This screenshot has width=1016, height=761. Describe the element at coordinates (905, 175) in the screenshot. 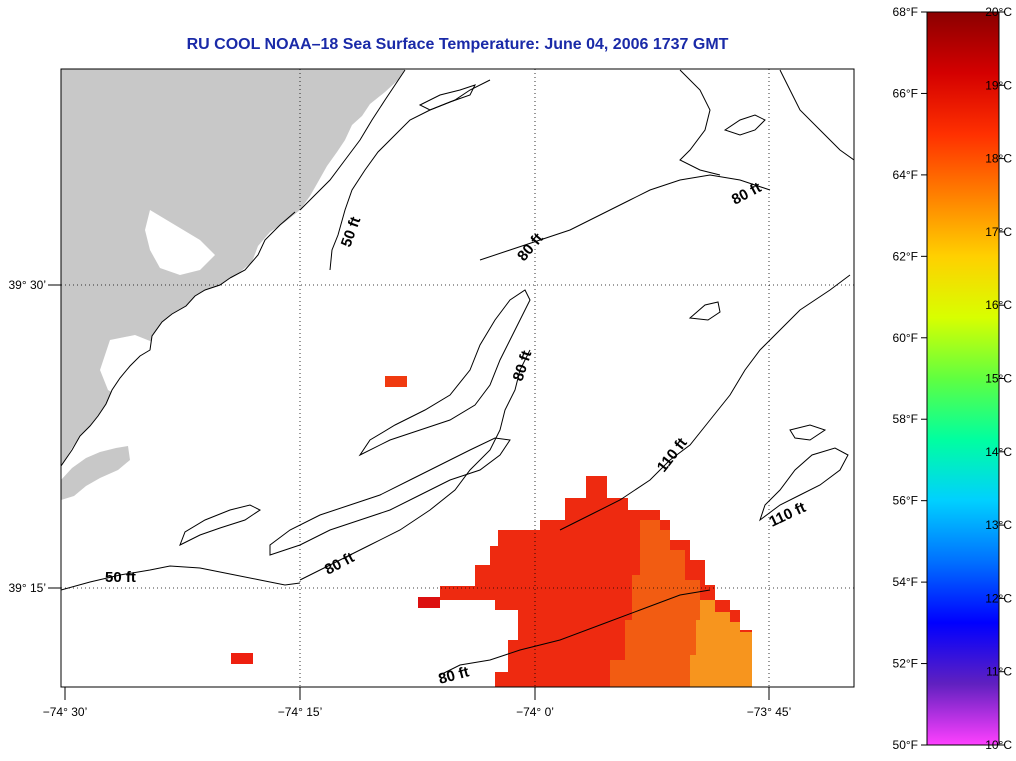

I see `colorbar-fahrenheit-label: 64°F` at that location.